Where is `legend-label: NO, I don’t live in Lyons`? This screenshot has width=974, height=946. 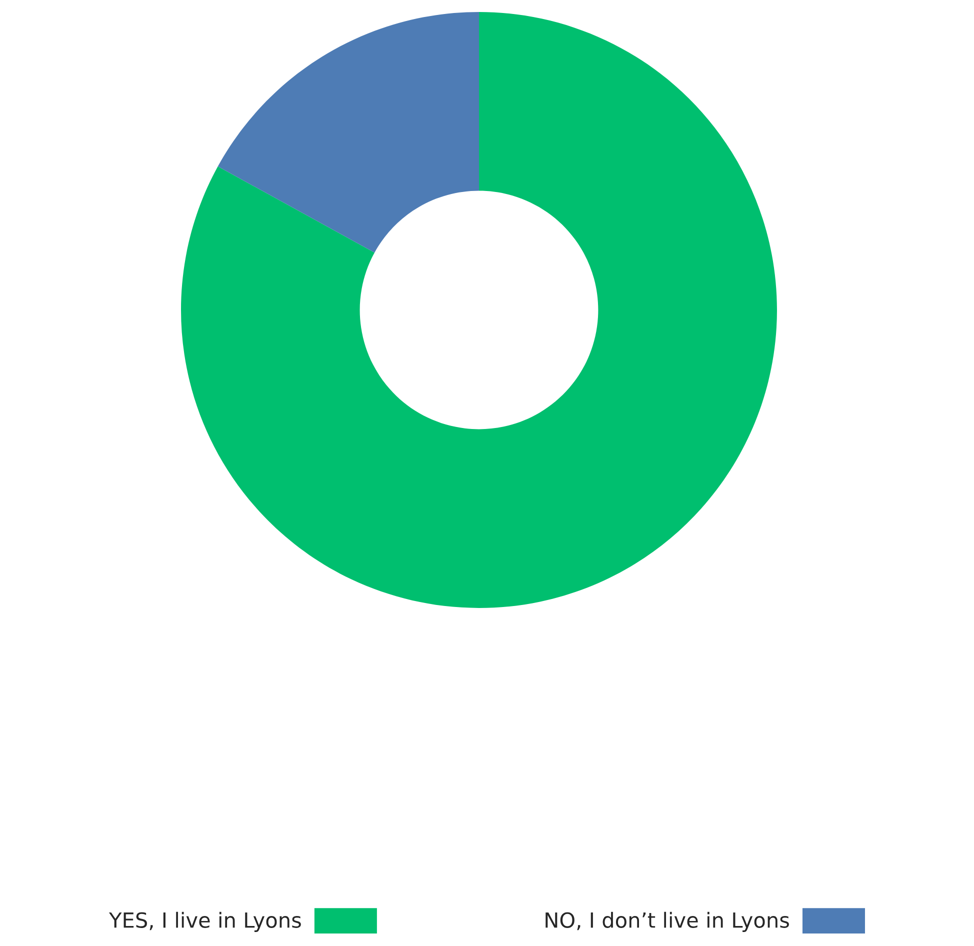 legend-label: NO, I don’t live in Lyons is located at coordinates (667, 922).